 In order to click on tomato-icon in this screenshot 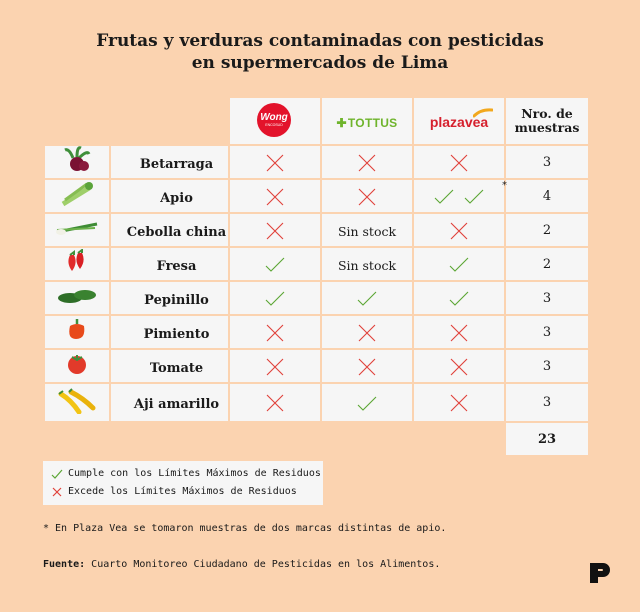, I will do `click(77, 366)`.